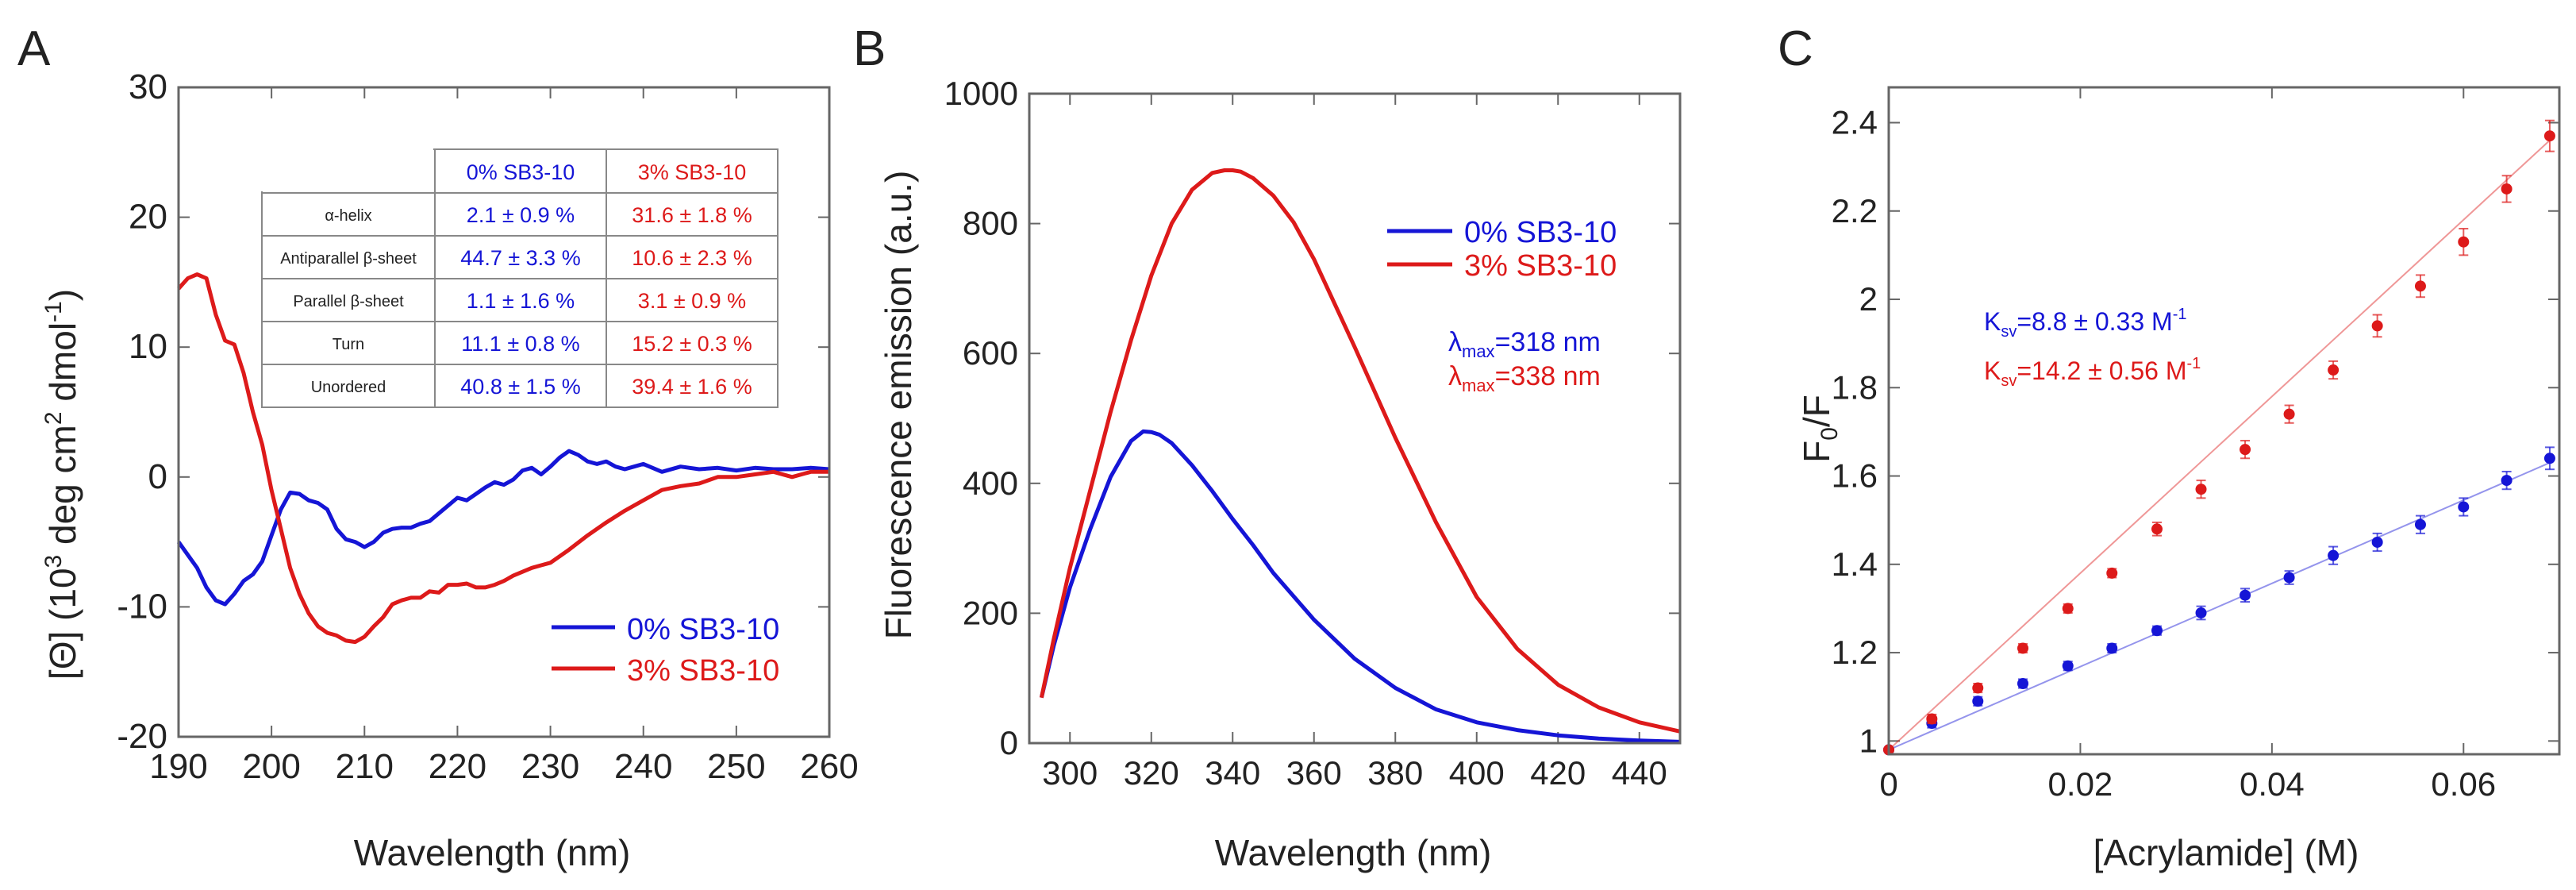 The height and width of the screenshot is (890, 2576). Describe the element at coordinates (692, 172) in the screenshot. I see `table-header-3pct: 3% SB3-10` at that location.